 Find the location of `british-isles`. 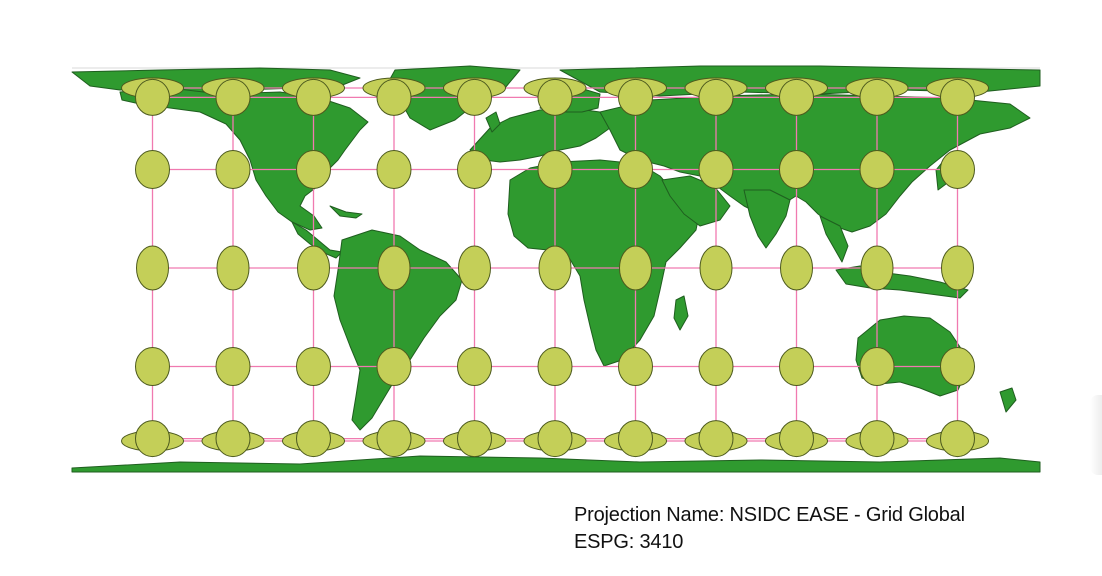

british-isles is located at coordinates (493, 122).